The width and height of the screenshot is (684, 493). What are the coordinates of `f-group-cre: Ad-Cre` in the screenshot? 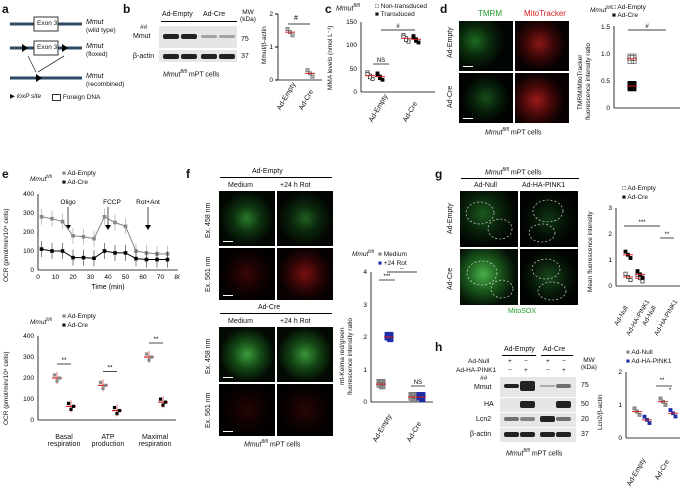 It's located at (269, 307).